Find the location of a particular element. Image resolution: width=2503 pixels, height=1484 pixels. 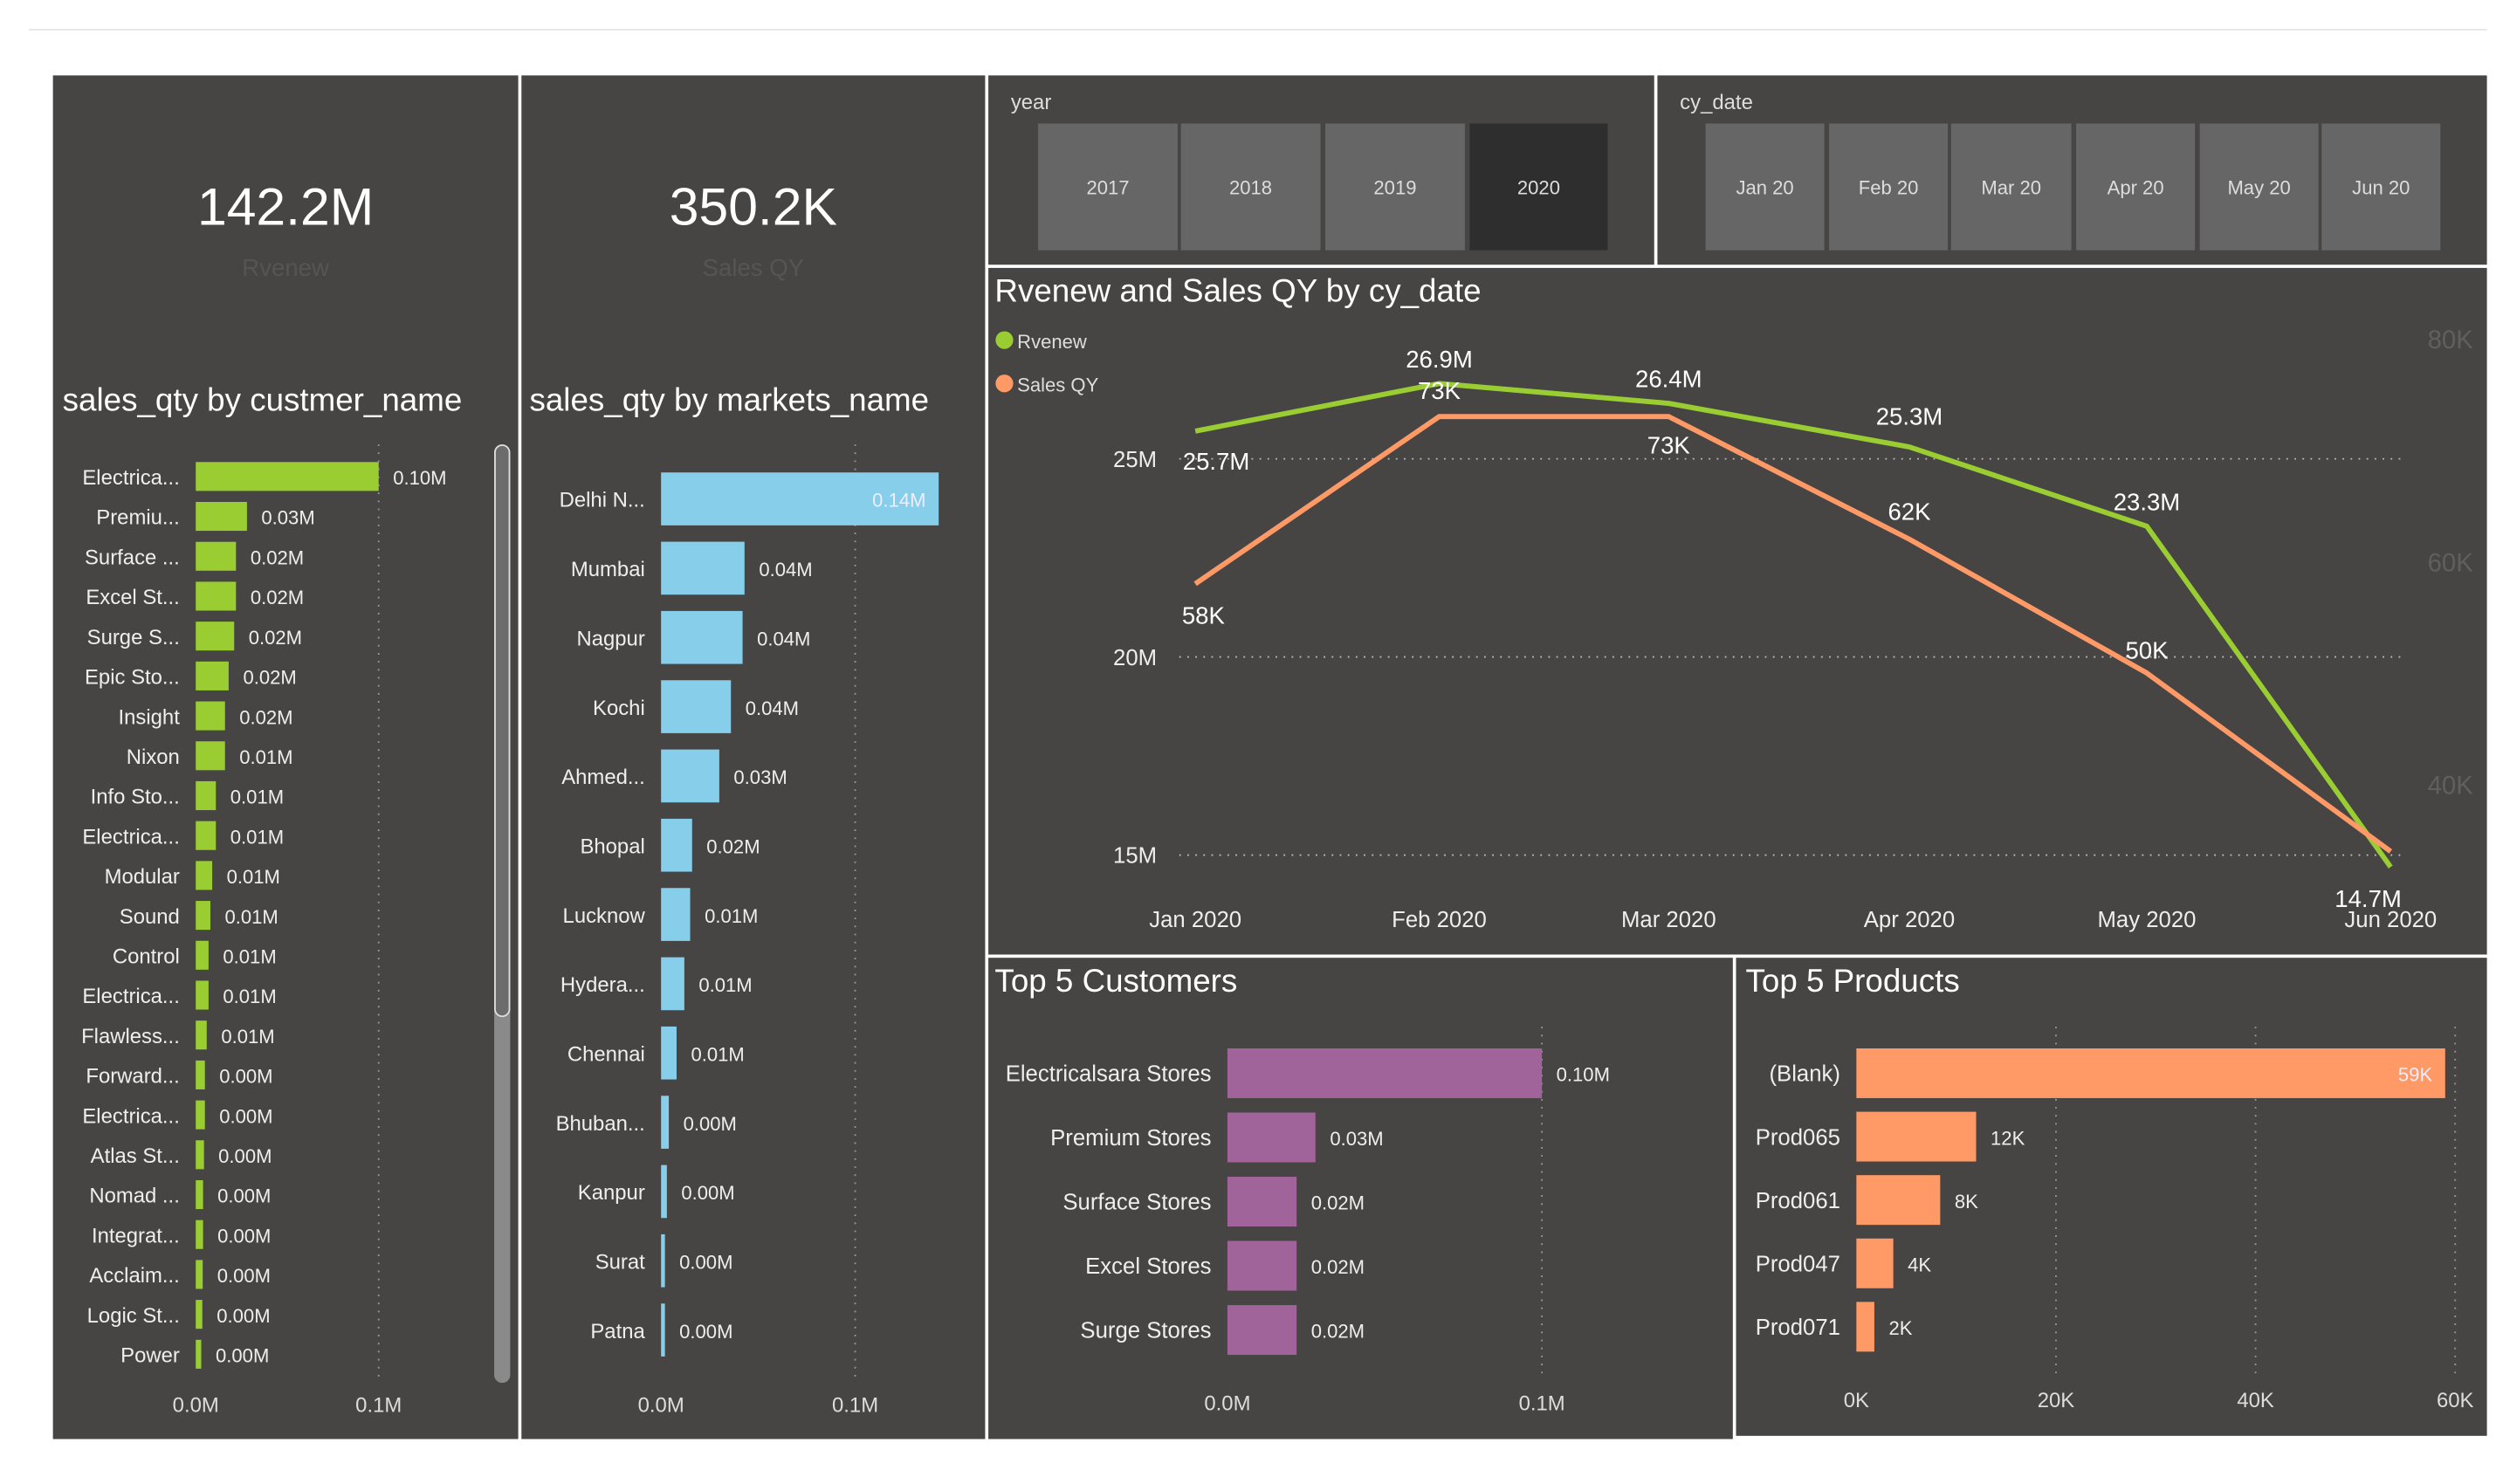

data-label: 73K is located at coordinates (1669, 445).